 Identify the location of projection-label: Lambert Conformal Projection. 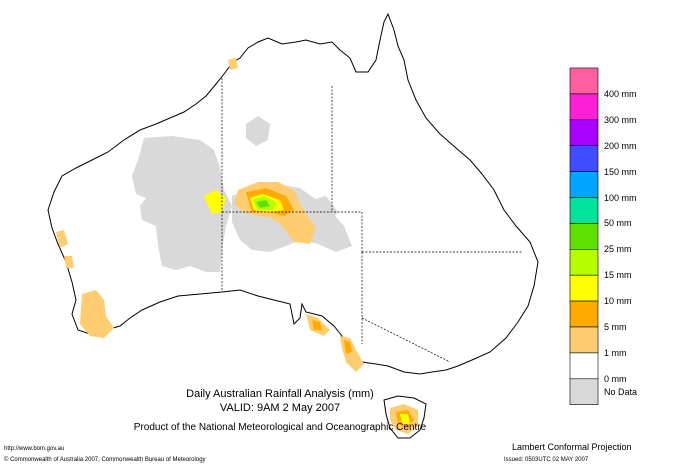
(572, 447).